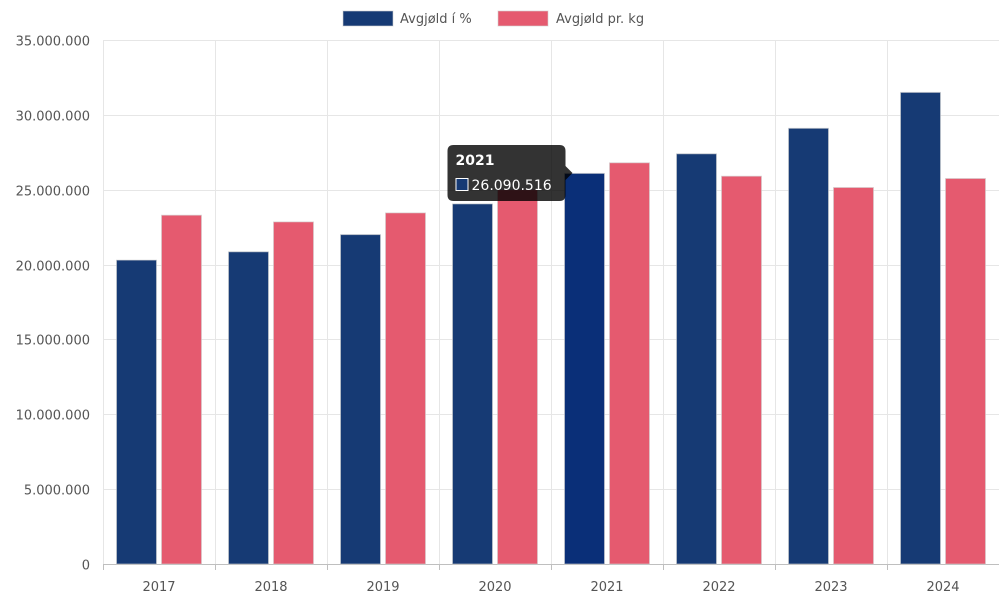 This screenshot has width=999, height=600. Describe the element at coordinates (181, 389) in the screenshot. I see `bar-avgjold-kg-2017` at that location.